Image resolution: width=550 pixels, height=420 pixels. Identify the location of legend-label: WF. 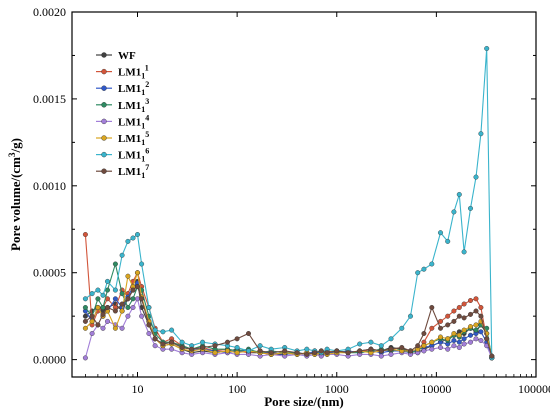
(127, 56).